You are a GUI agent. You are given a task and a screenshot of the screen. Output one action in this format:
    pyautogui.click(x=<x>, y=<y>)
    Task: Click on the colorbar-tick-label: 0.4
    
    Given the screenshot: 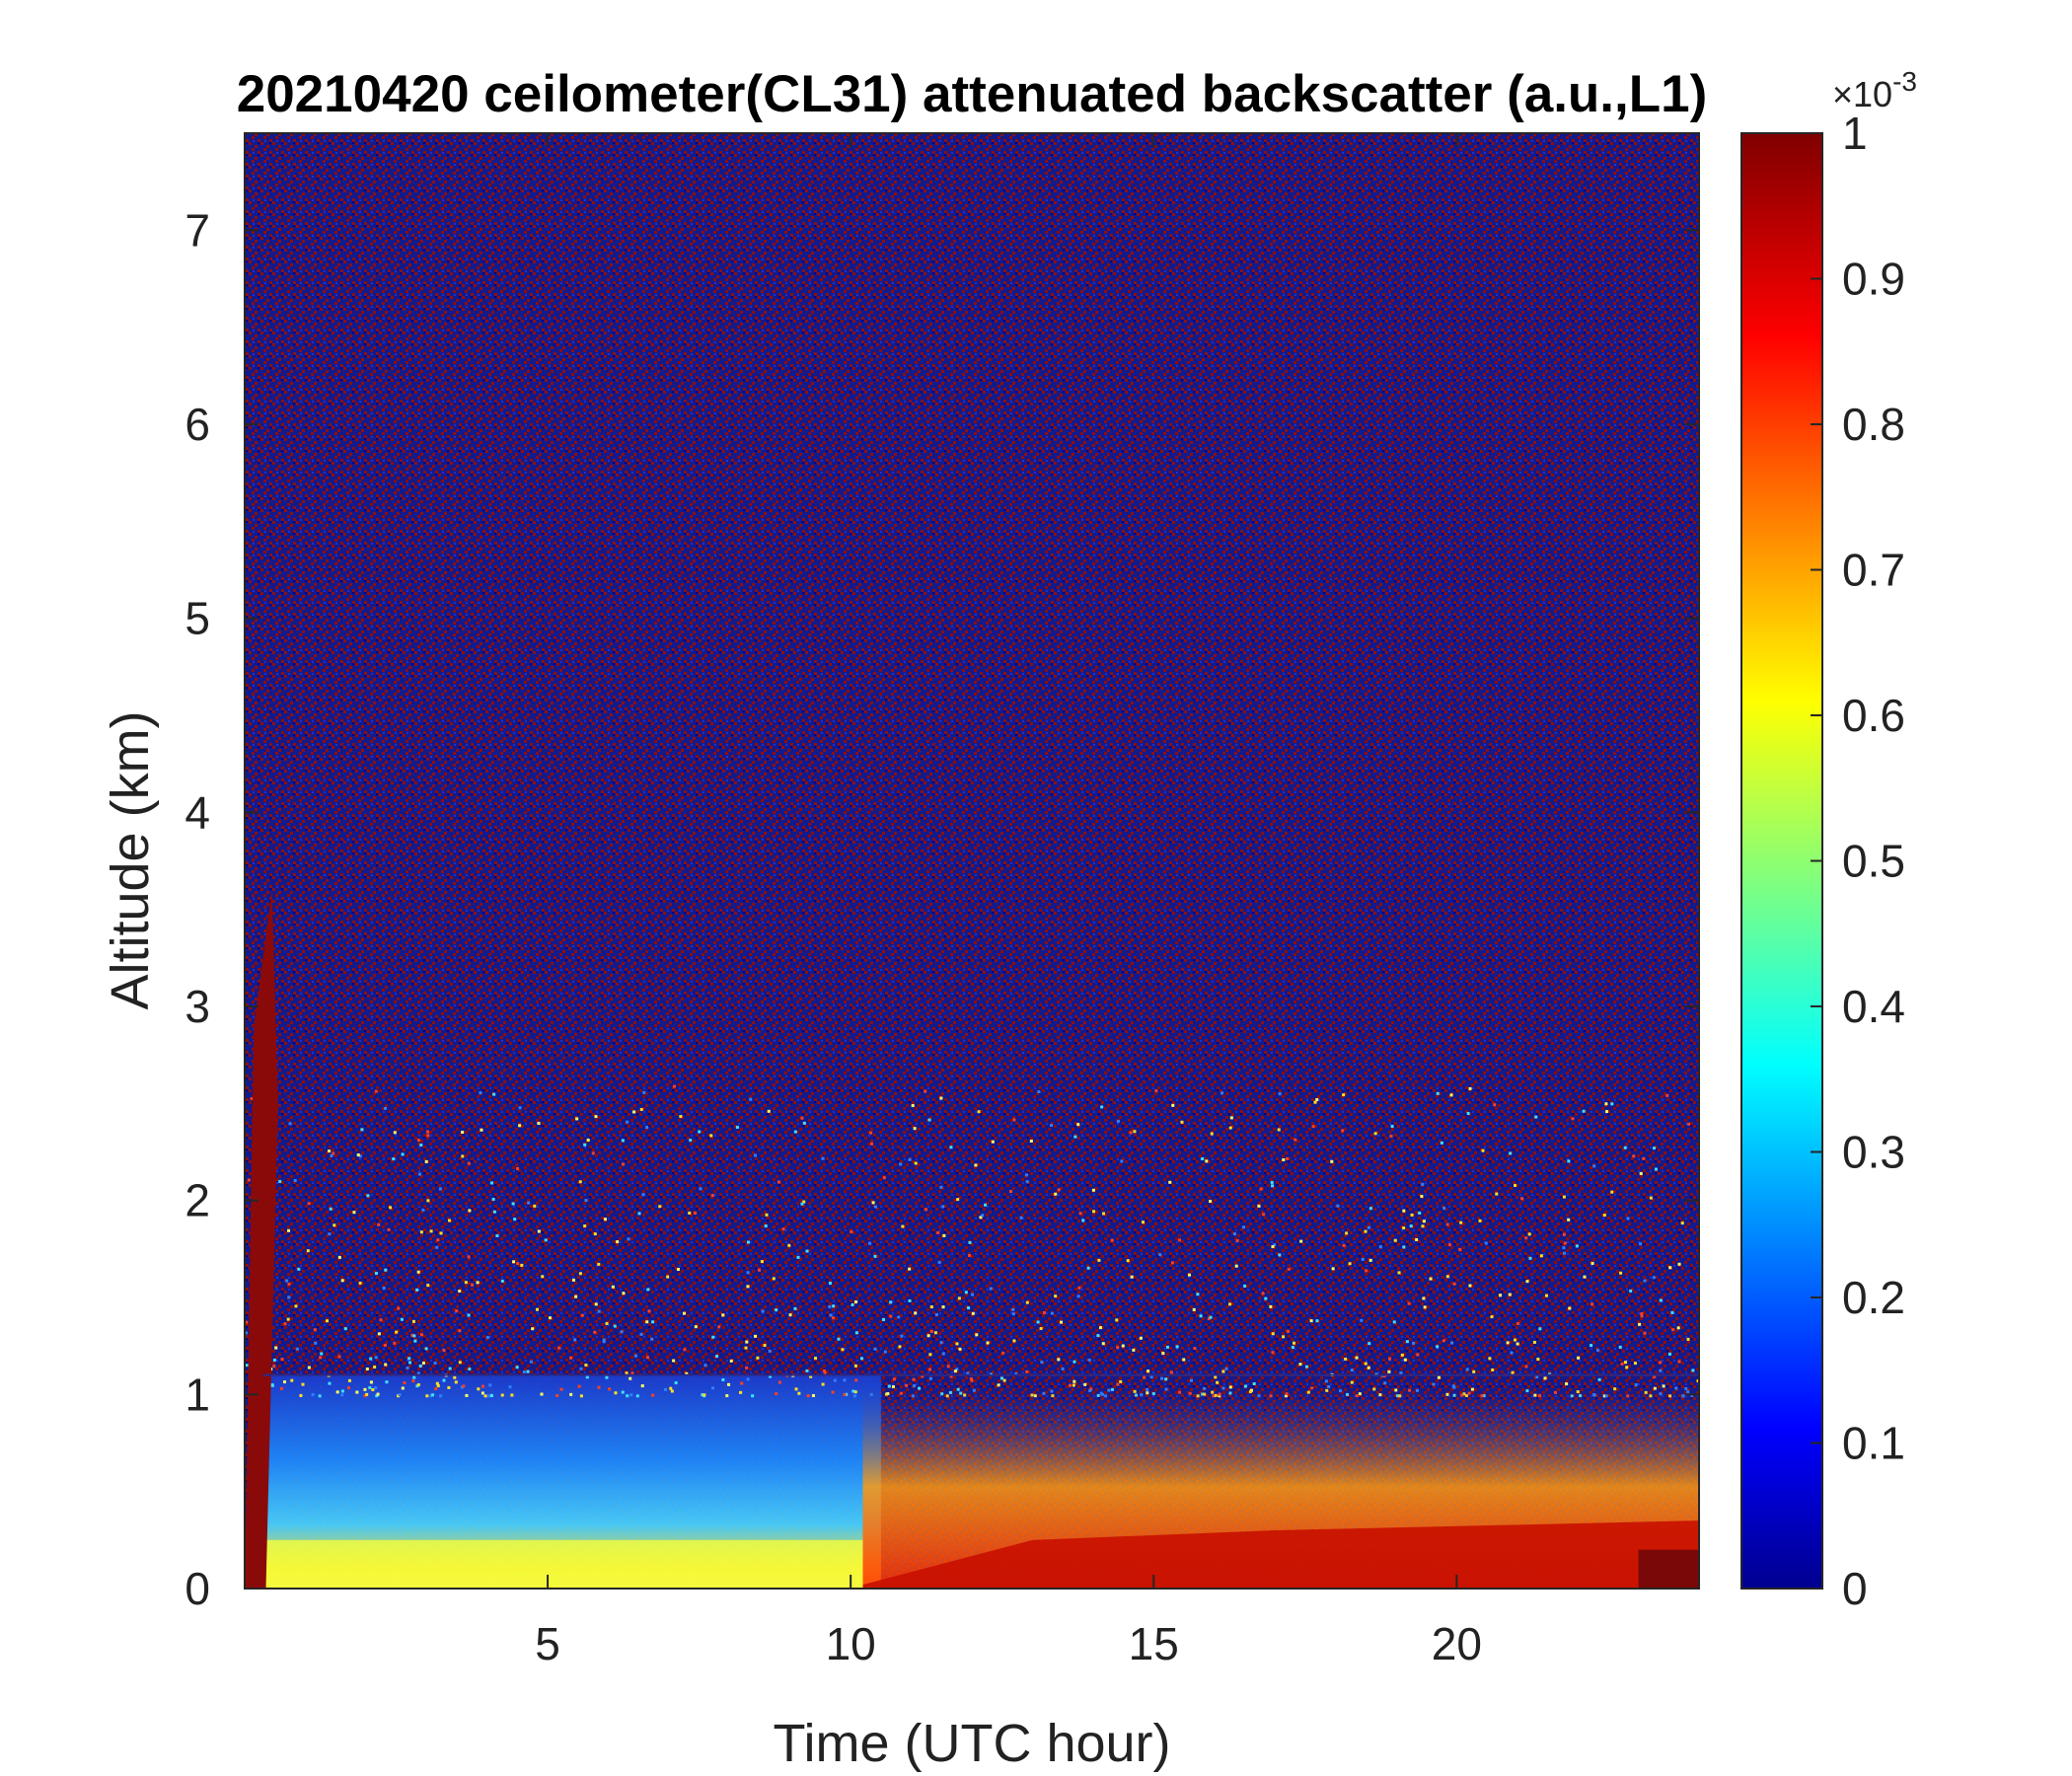 What is the action you would take?
    pyautogui.click(x=1874, y=1007)
    